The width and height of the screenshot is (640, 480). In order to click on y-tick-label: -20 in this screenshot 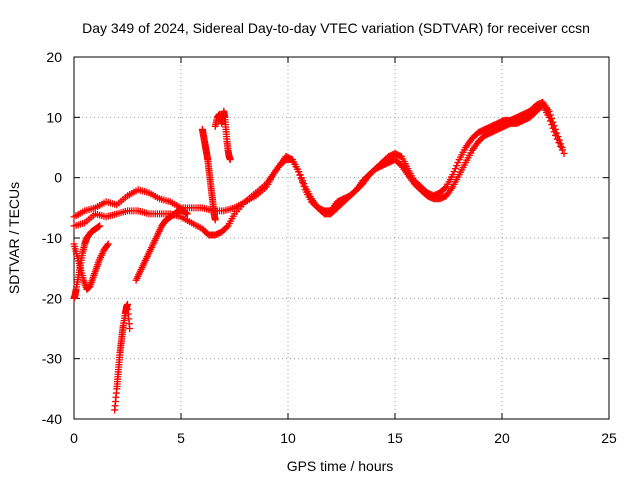, I will do `click(52, 298)`.